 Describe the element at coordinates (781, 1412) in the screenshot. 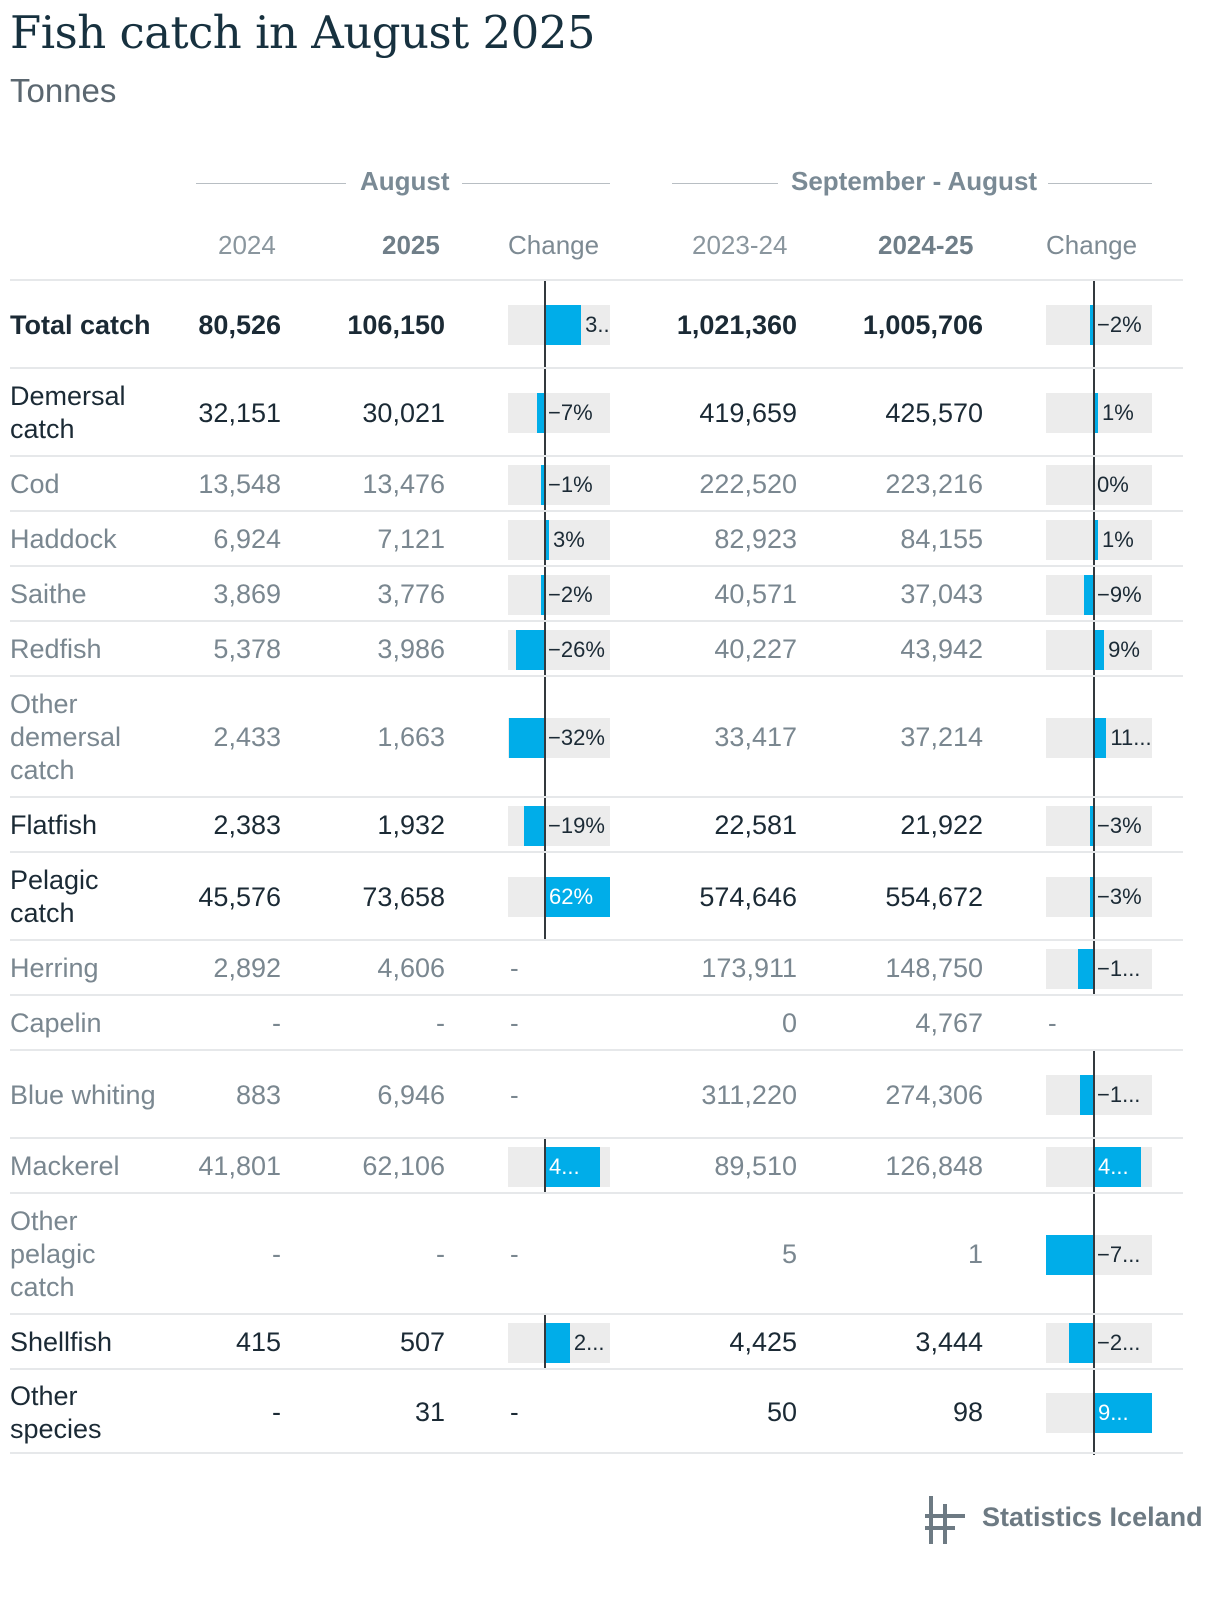

I see `cell-season-2023-24: 50` at that location.